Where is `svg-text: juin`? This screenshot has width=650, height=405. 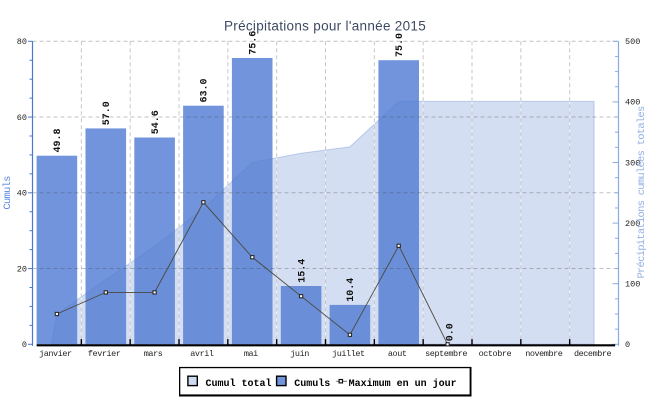 svg-text: juin is located at coordinates (299, 354).